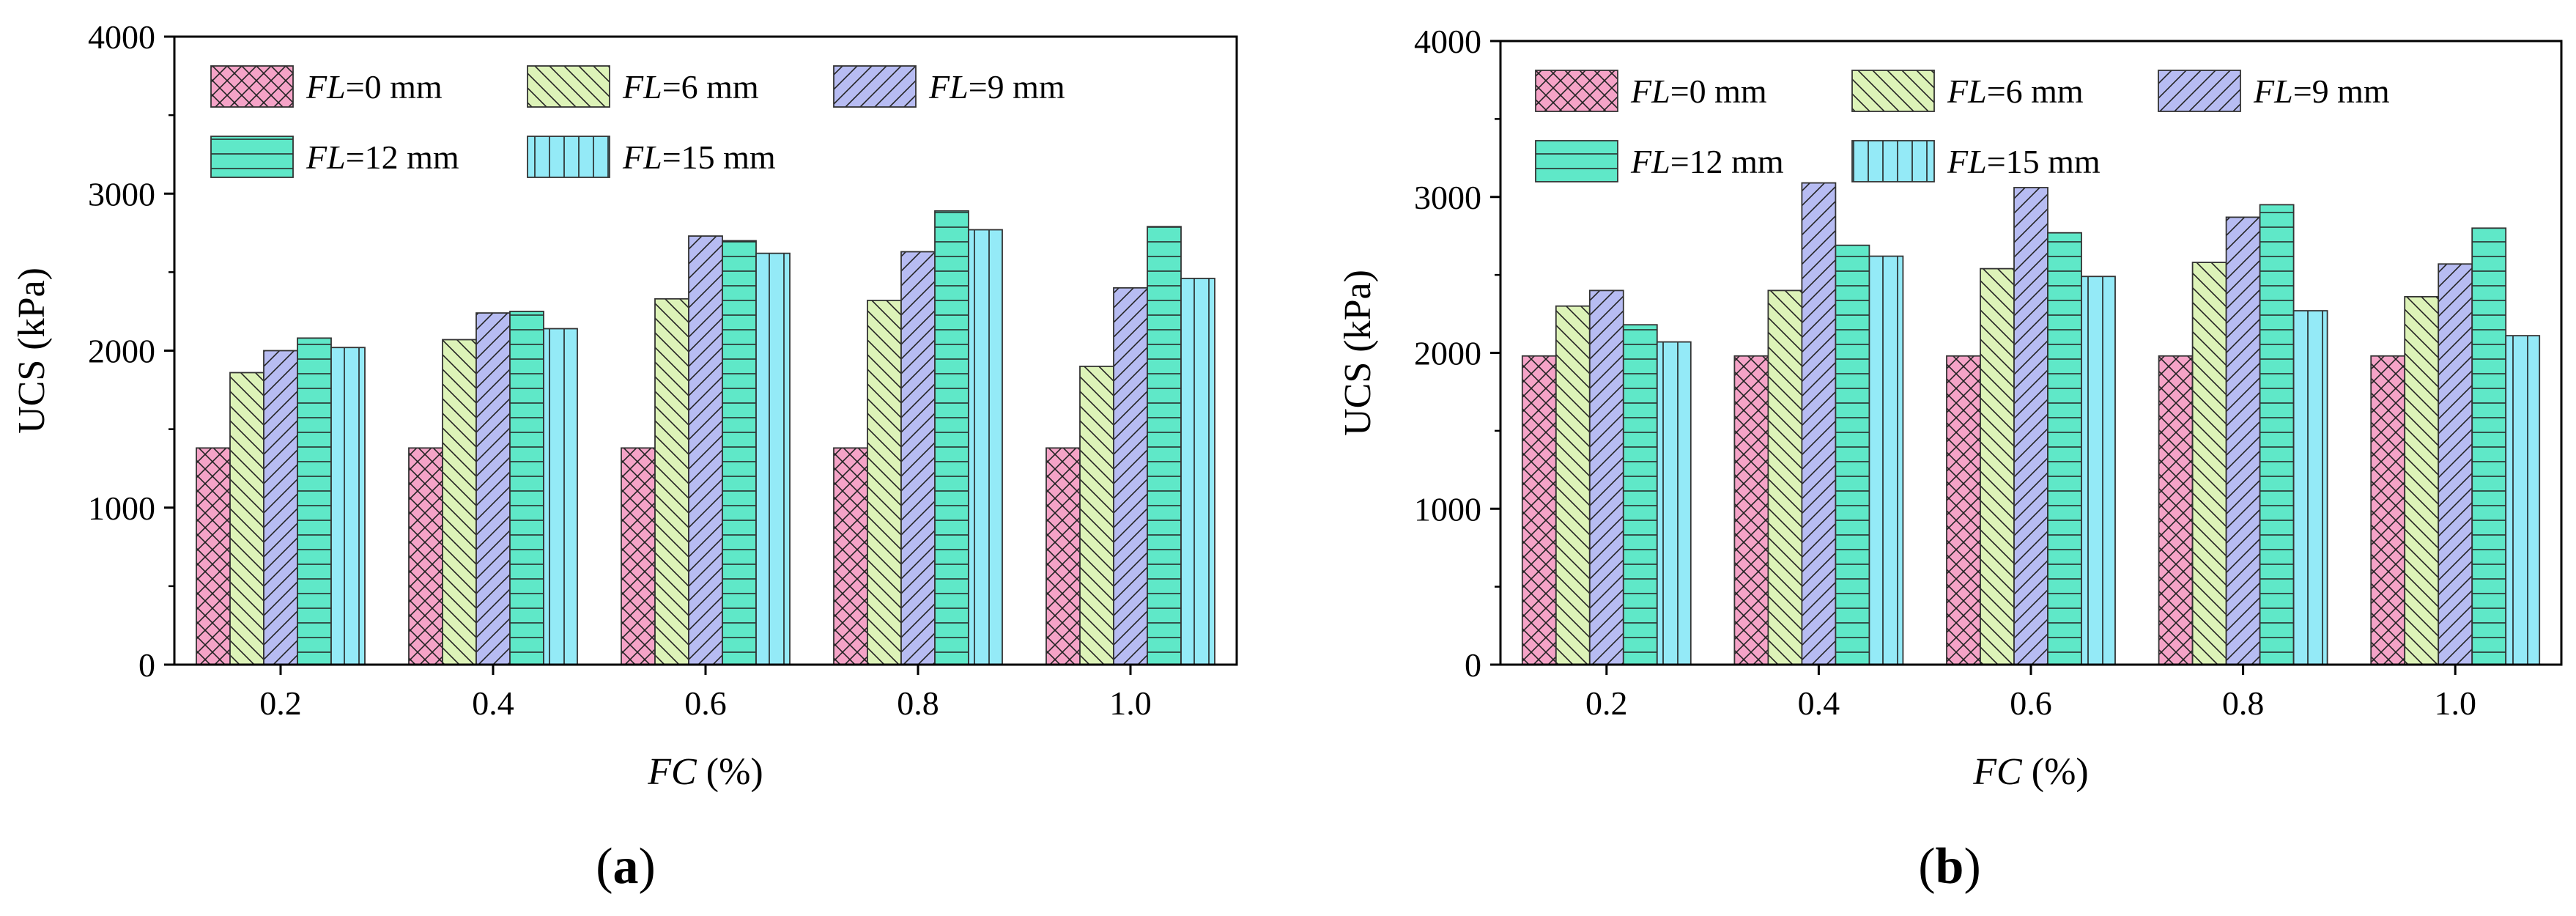  I want to click on bar-a-6mm-fc0.6, so click(671, 481).